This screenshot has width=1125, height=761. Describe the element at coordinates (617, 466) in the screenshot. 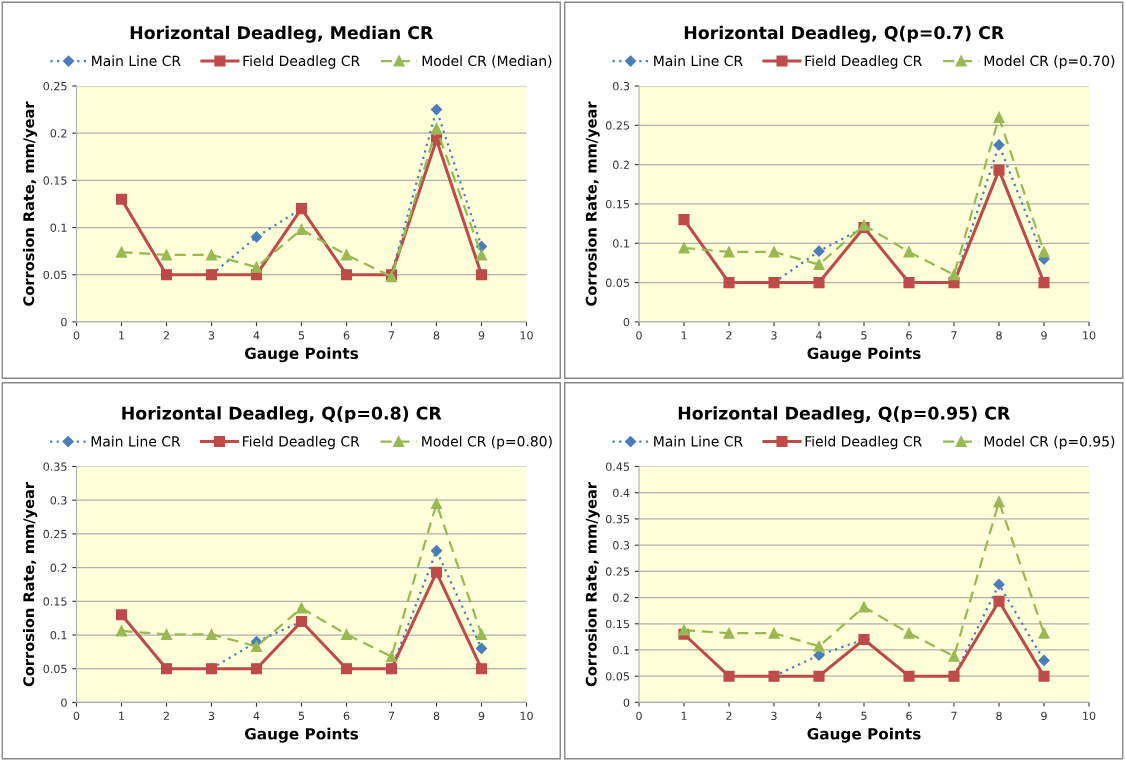

I see `y-tick-label: 0.45` at that location.